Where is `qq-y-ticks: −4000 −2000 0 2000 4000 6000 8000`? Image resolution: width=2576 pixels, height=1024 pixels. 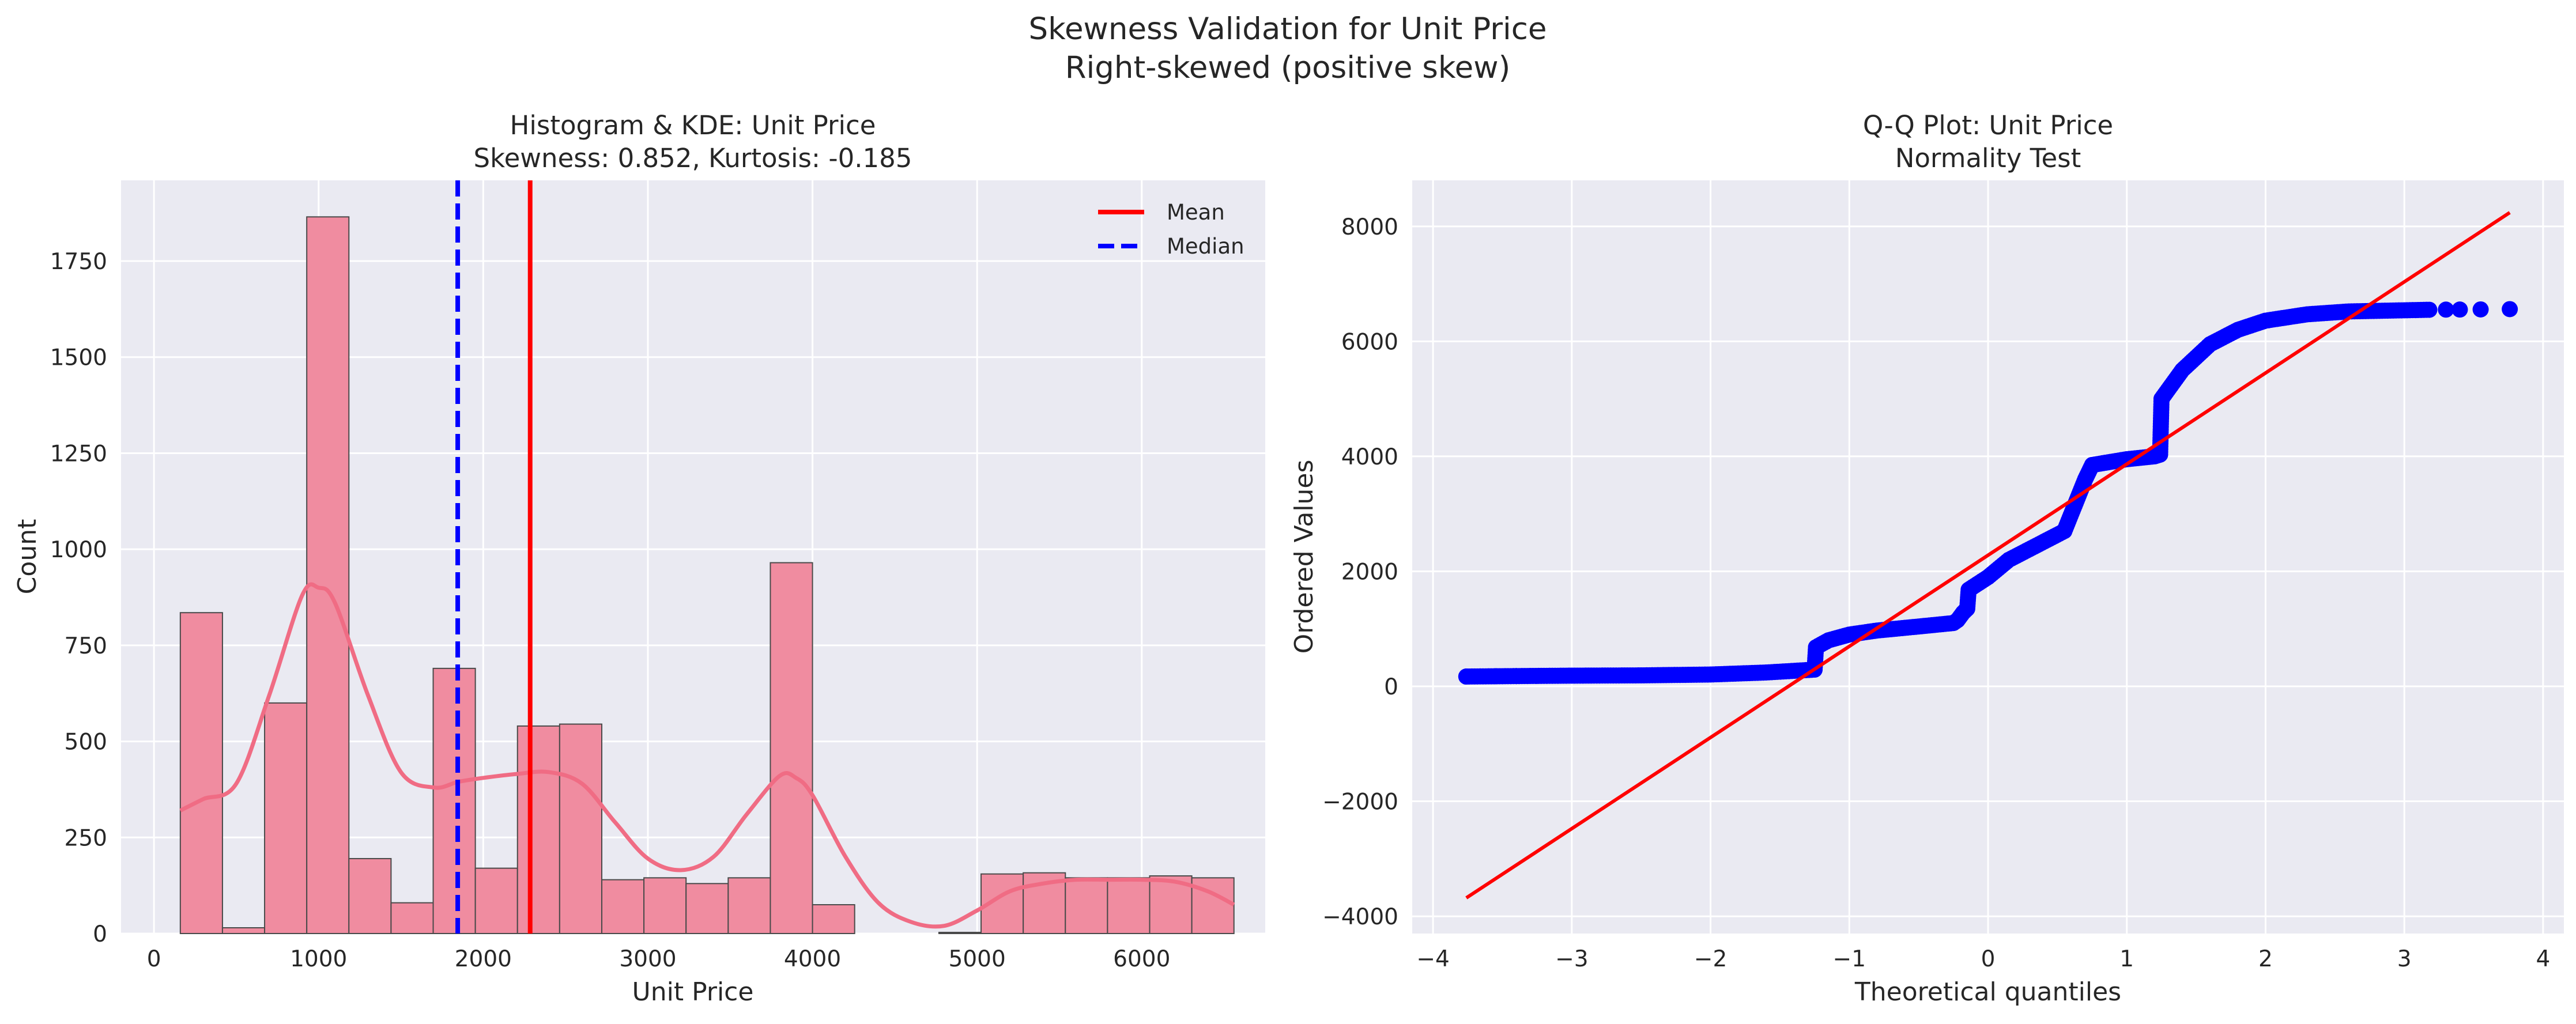
qq-y-ticks: −4000 −2000 0 2000 4000 6000 8000 is located at coordinates (1360, 572).